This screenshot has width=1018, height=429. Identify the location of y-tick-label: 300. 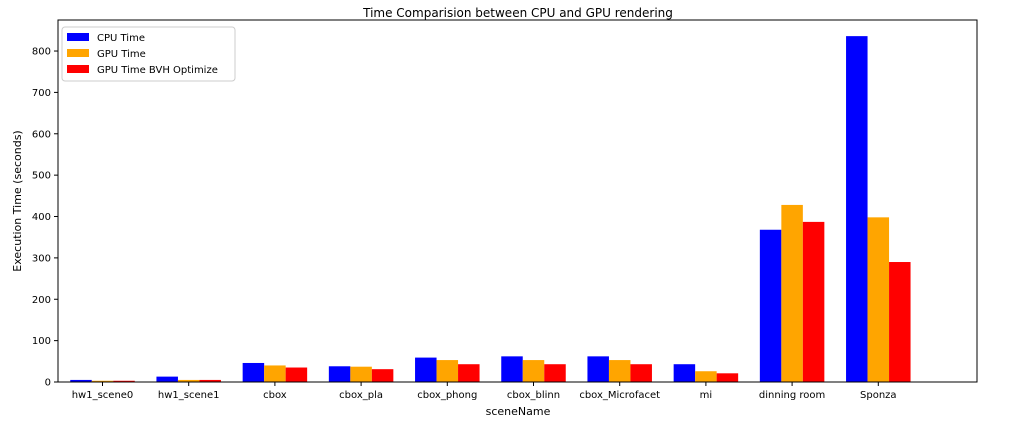
(41, 258).